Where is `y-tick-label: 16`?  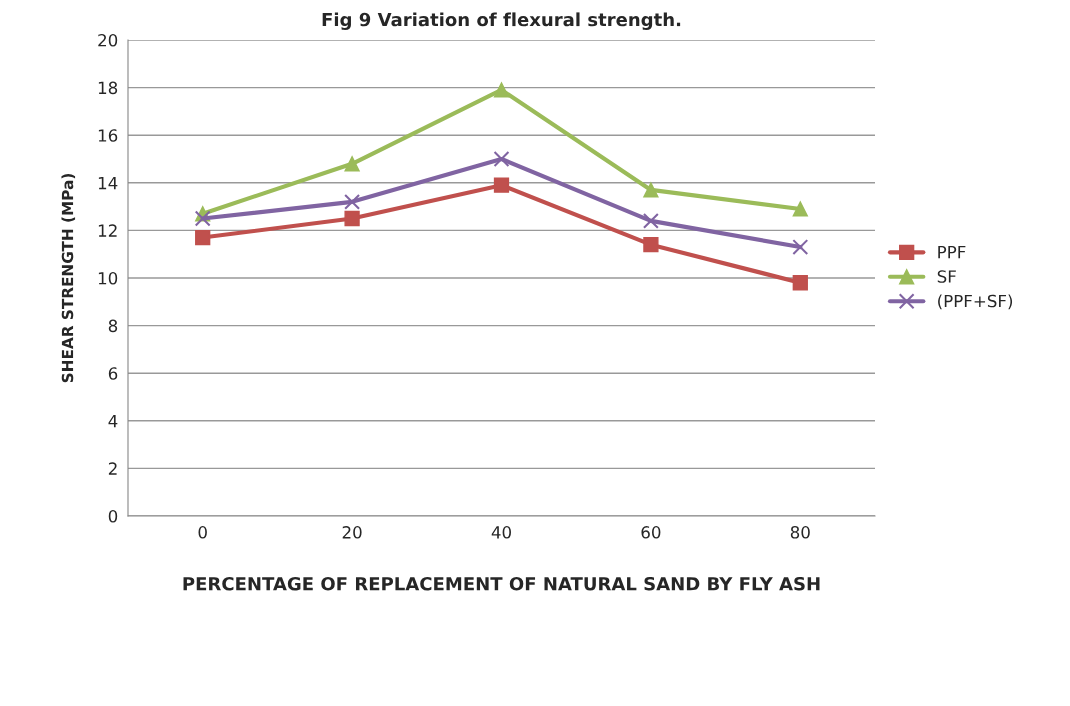 y-tick-label: 16 is located at coordinates (108, 135).